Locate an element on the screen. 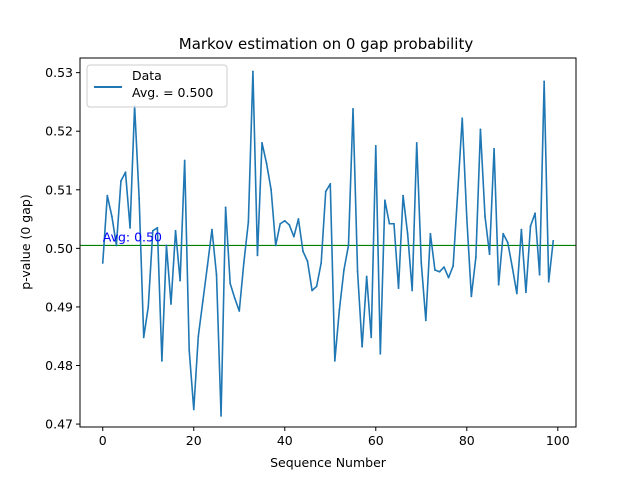 This screenshot has height=480, width=640. x-tick-label: 100 is located at coordinates (558, 440).